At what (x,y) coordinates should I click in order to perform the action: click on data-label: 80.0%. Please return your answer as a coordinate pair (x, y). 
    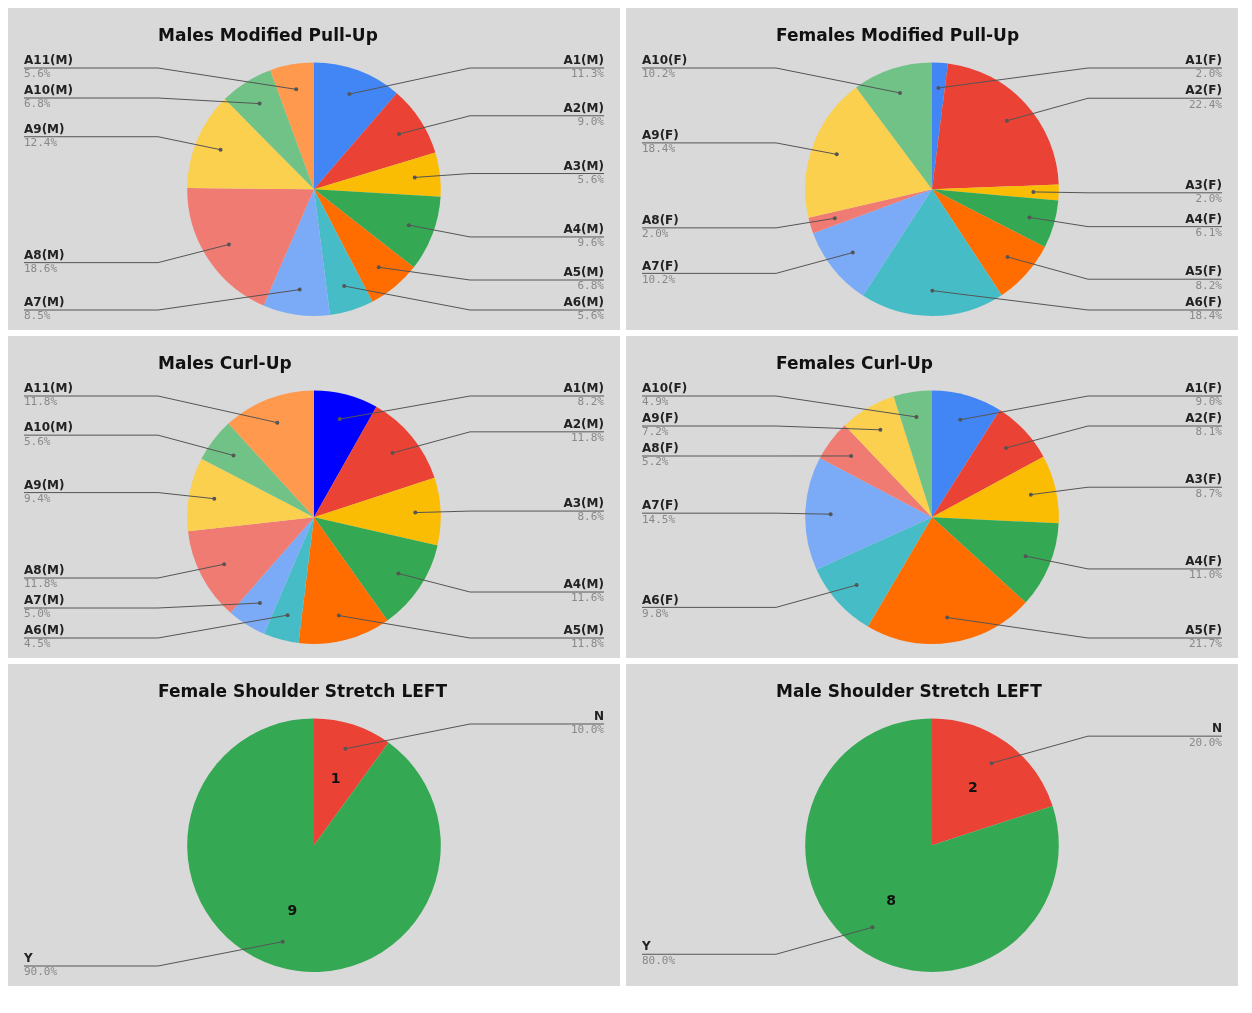
    Looking at the image, I should click on (659, 960).